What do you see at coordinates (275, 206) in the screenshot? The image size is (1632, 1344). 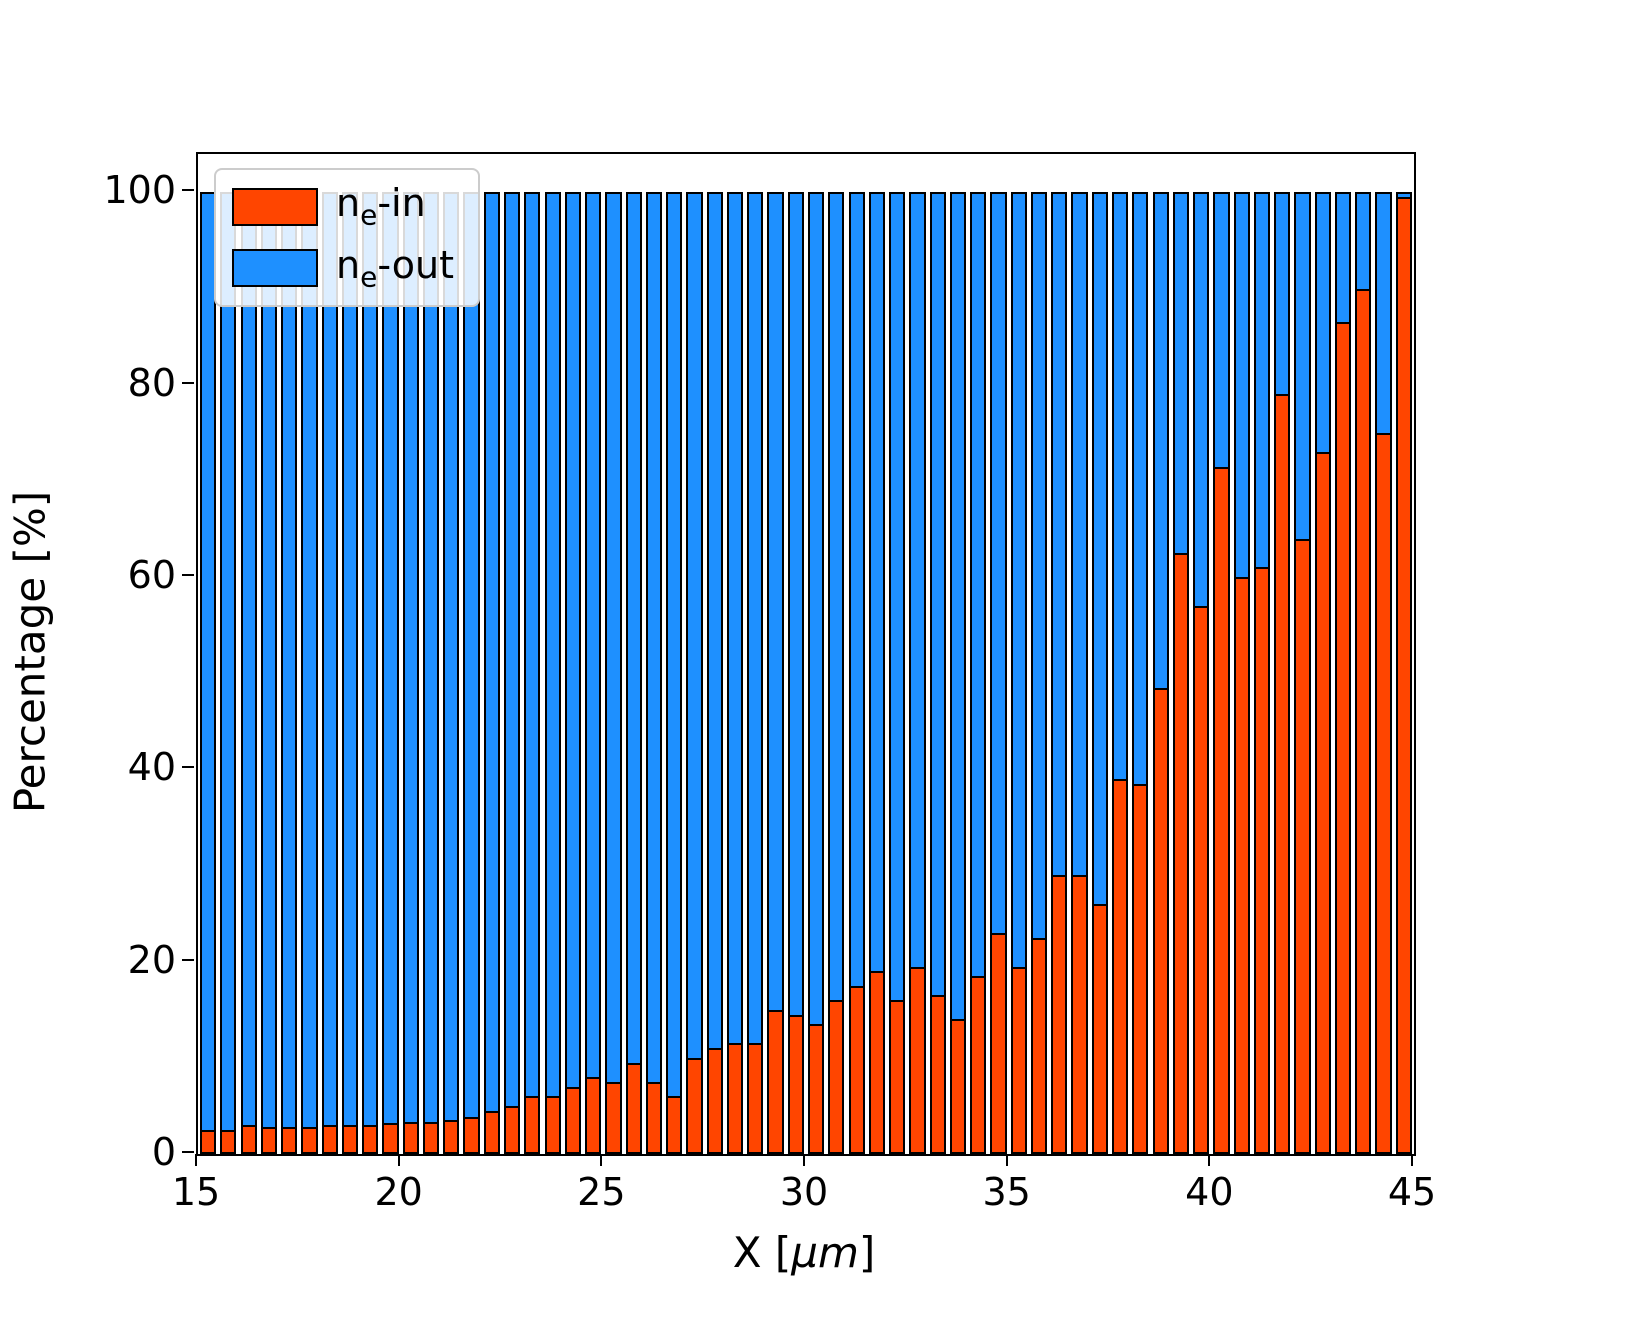 I see `legend-swatch-ne-in-icon` at bounding box center [275, 206].